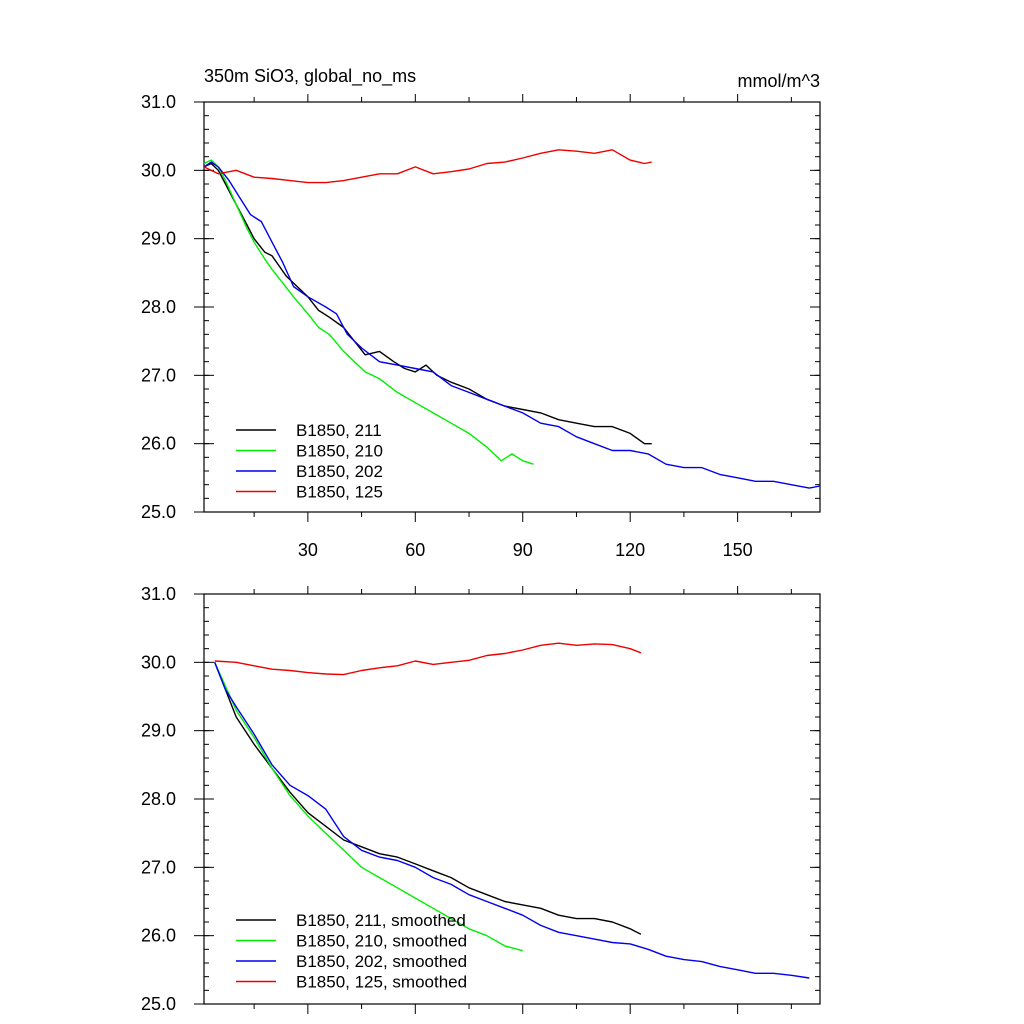 This screenshot has width=1024, height=1024. Describe the element at coordinates (523, 550) in the screenshot. I see `x-tick-label: 90` at that location.